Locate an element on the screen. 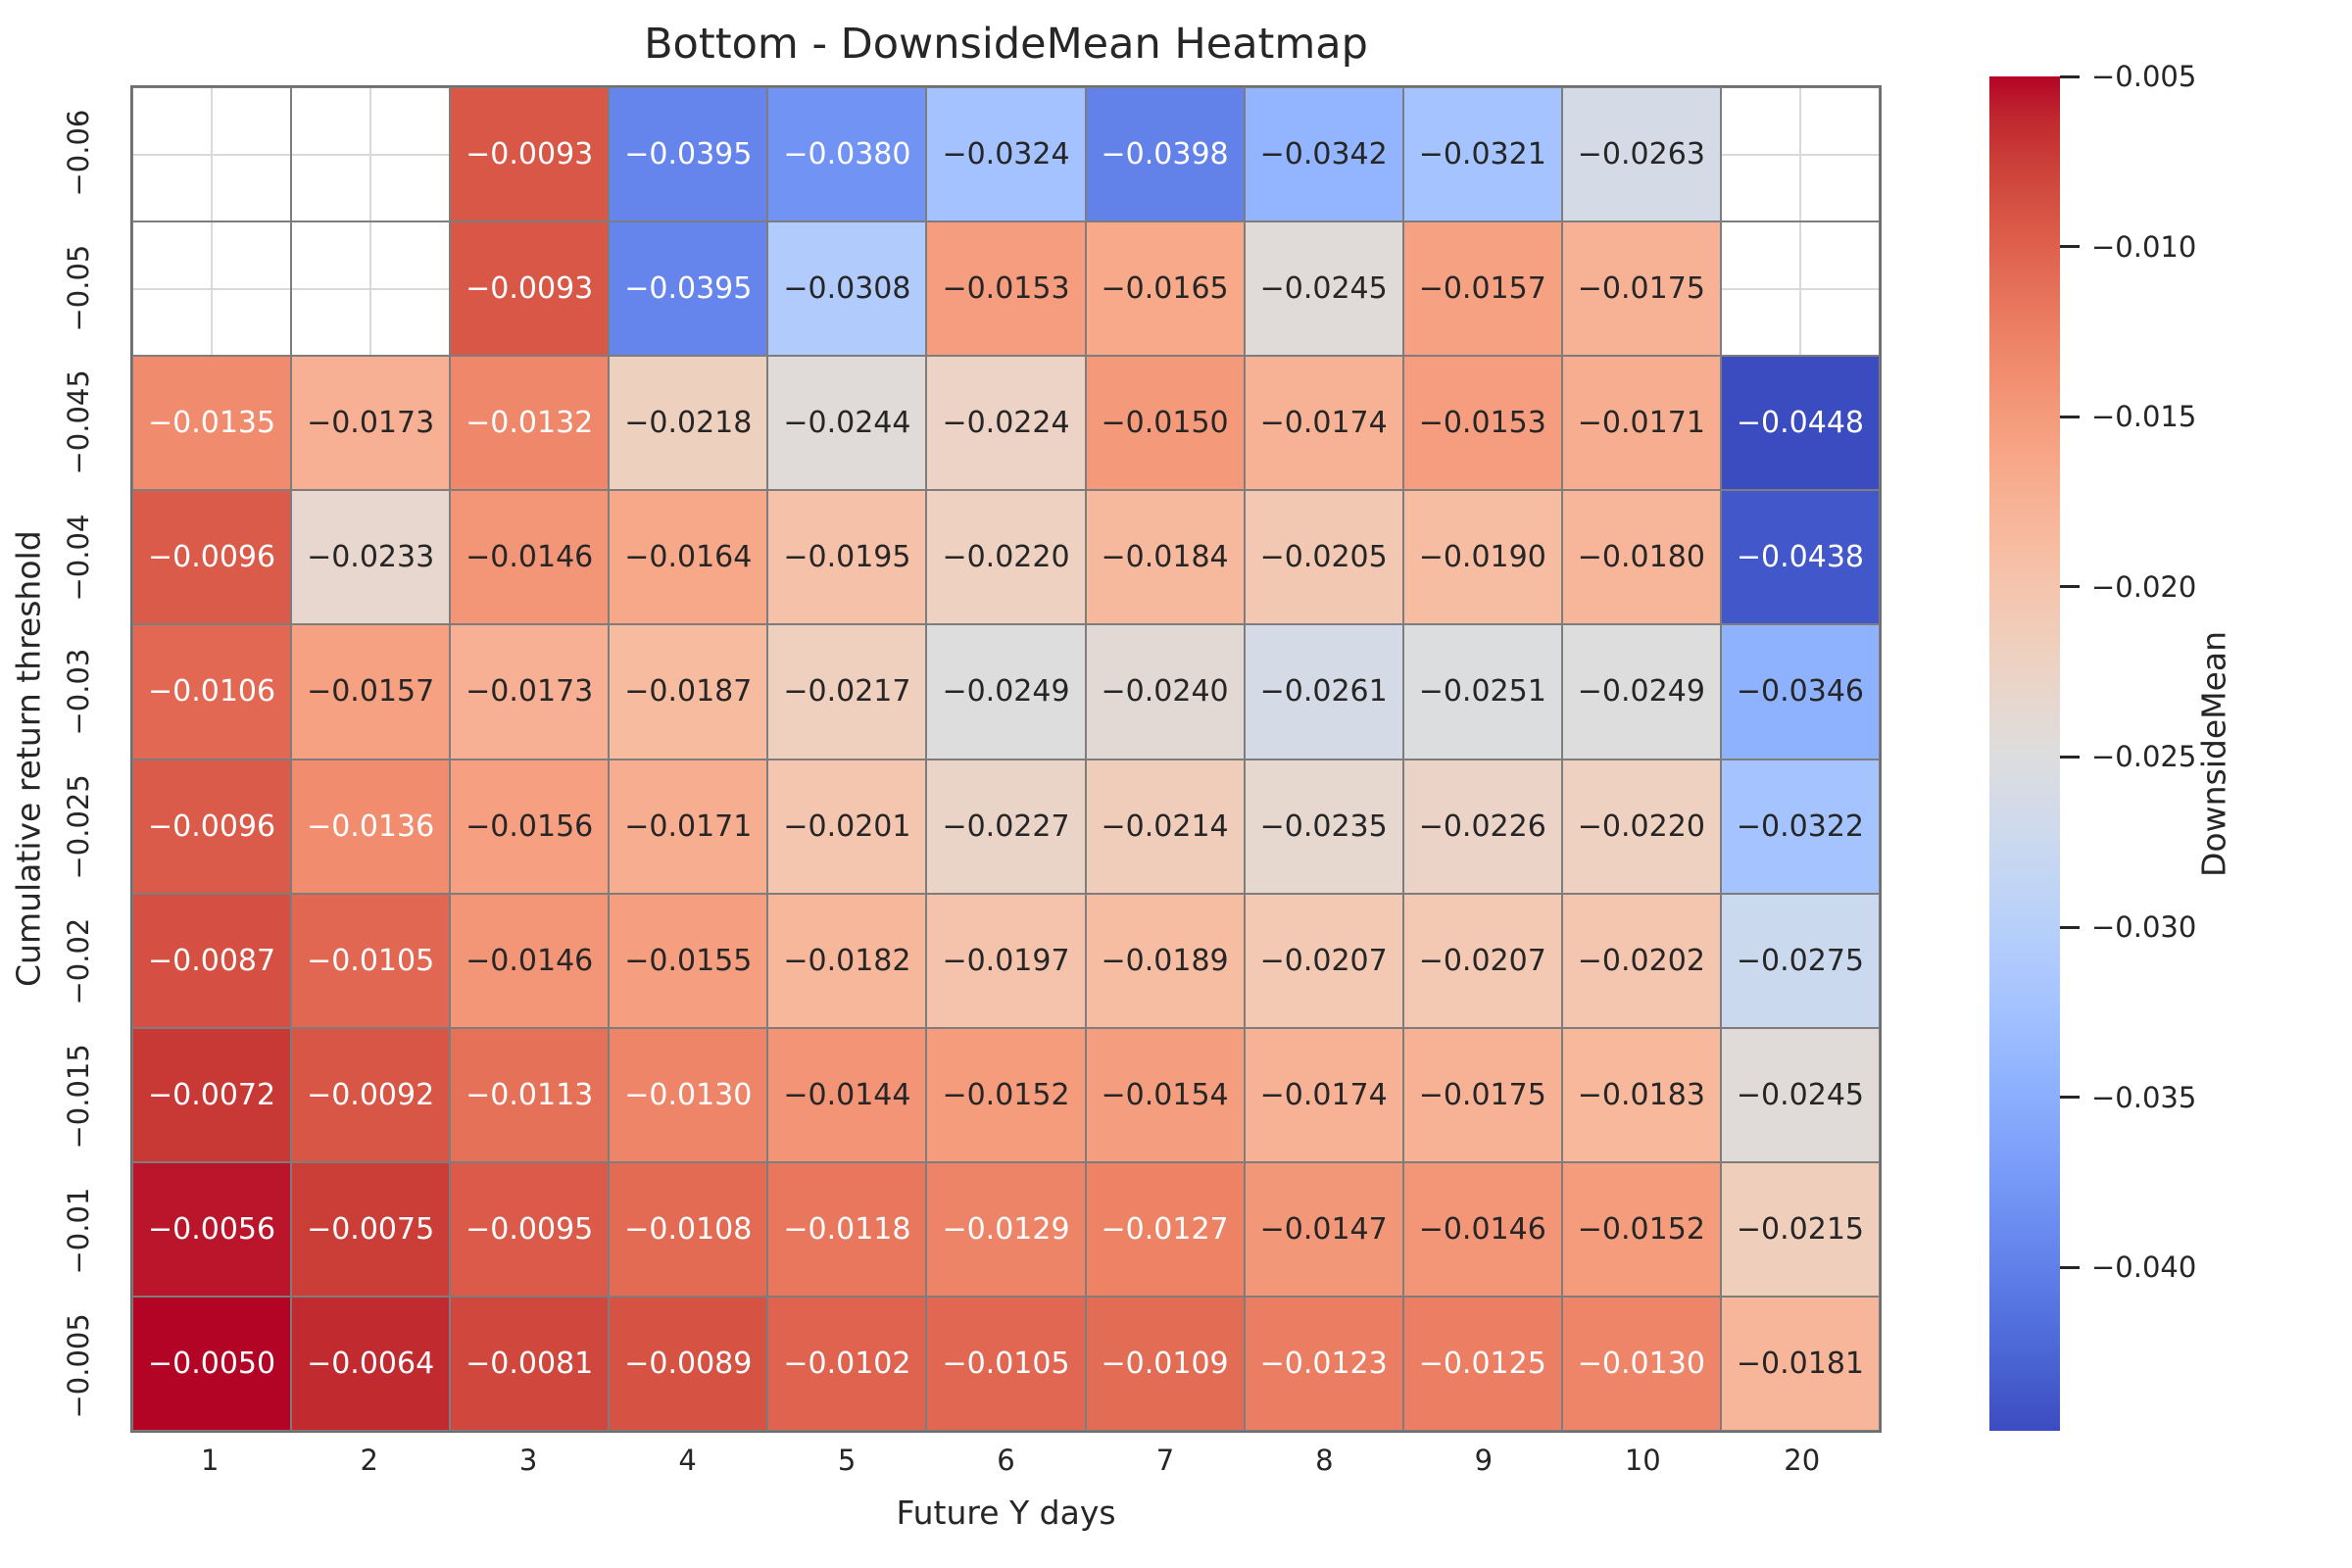  heatmap-cell: −0.0214 is located at coordinates (1165, 826).